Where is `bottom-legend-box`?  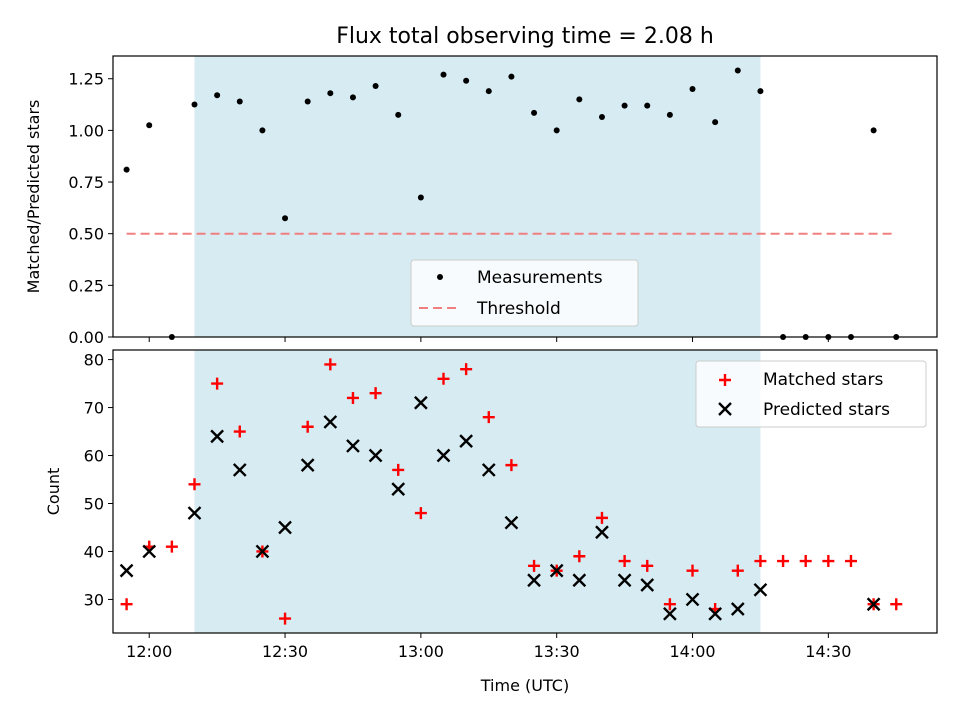 bottom-legend-box is located at coordinates (811, 394).